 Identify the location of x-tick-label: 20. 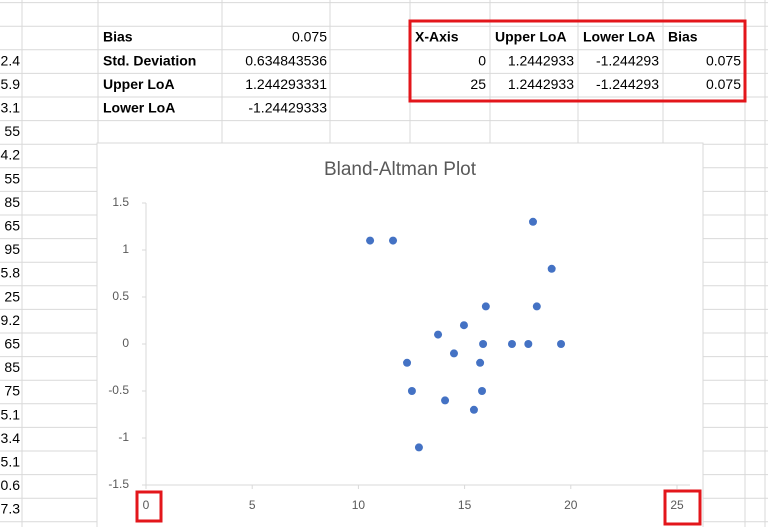
(571, 505).